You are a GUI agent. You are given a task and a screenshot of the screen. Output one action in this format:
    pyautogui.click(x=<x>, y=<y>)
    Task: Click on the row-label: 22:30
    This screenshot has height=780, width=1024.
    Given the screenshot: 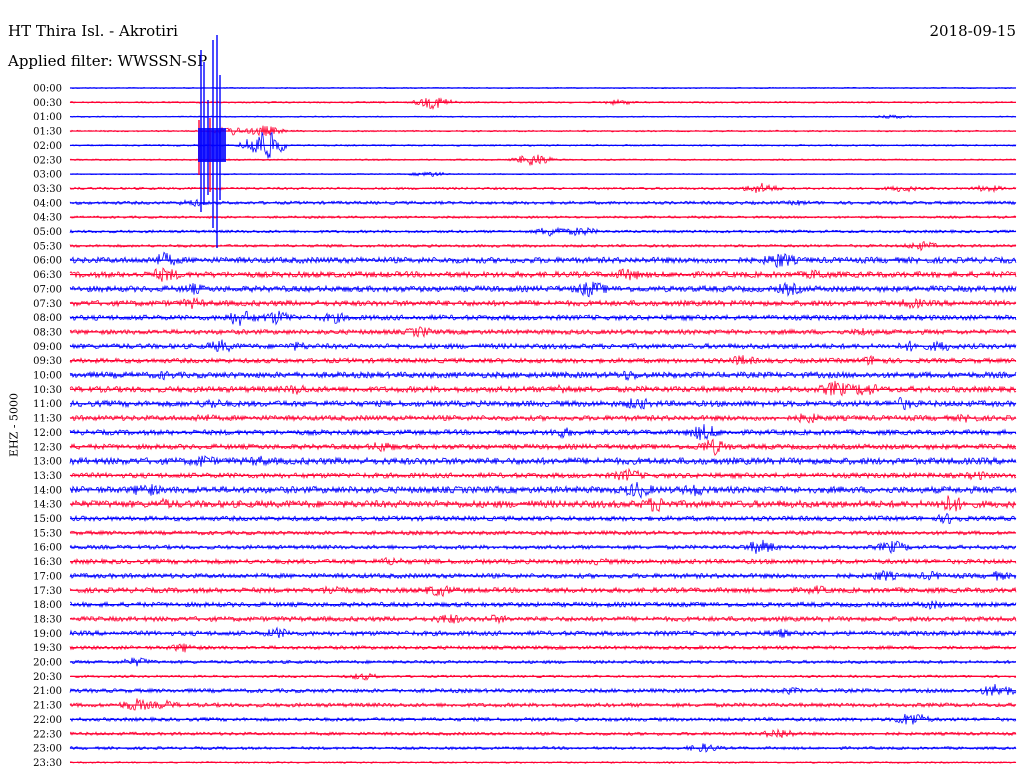 What is the action you would take?
    pyautogui.click(x=47, y=734)
    